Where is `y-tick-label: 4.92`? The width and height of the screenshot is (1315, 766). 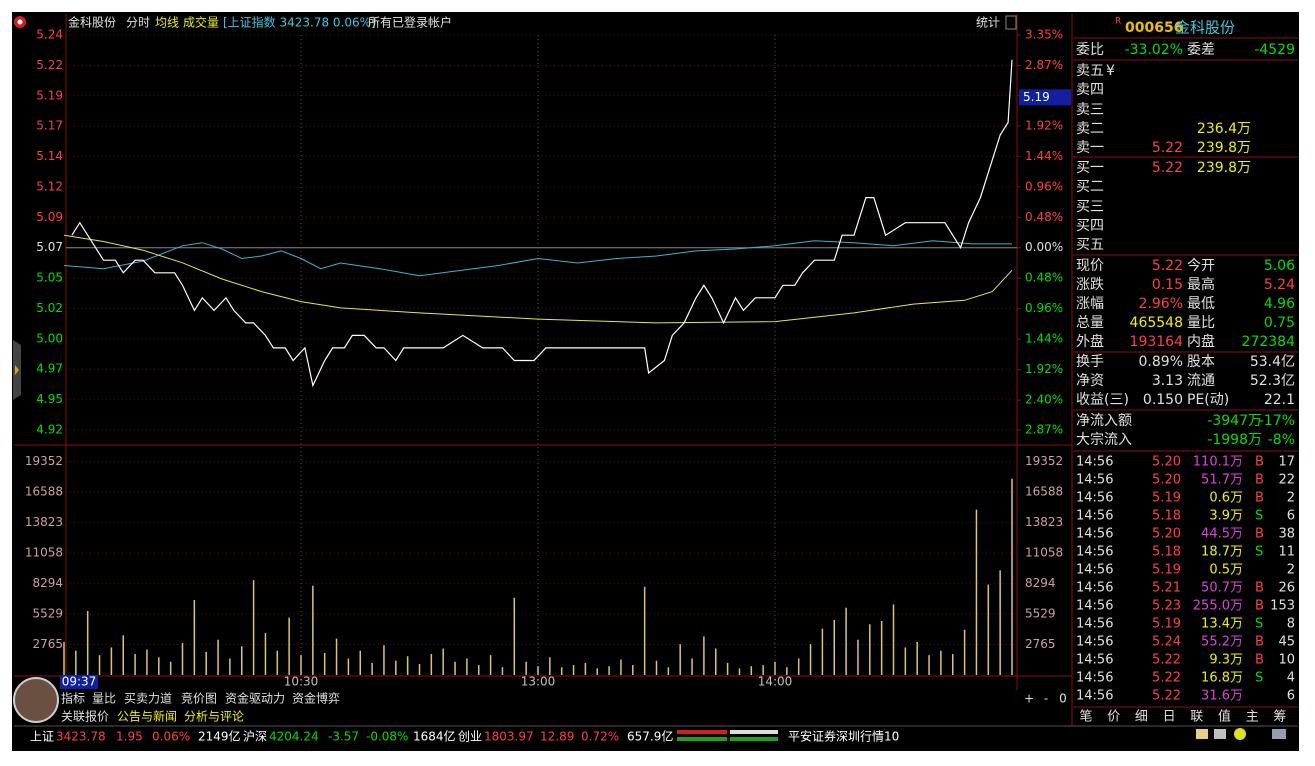 y-tick-label: 4.92 is located at coordinates (49, 430).